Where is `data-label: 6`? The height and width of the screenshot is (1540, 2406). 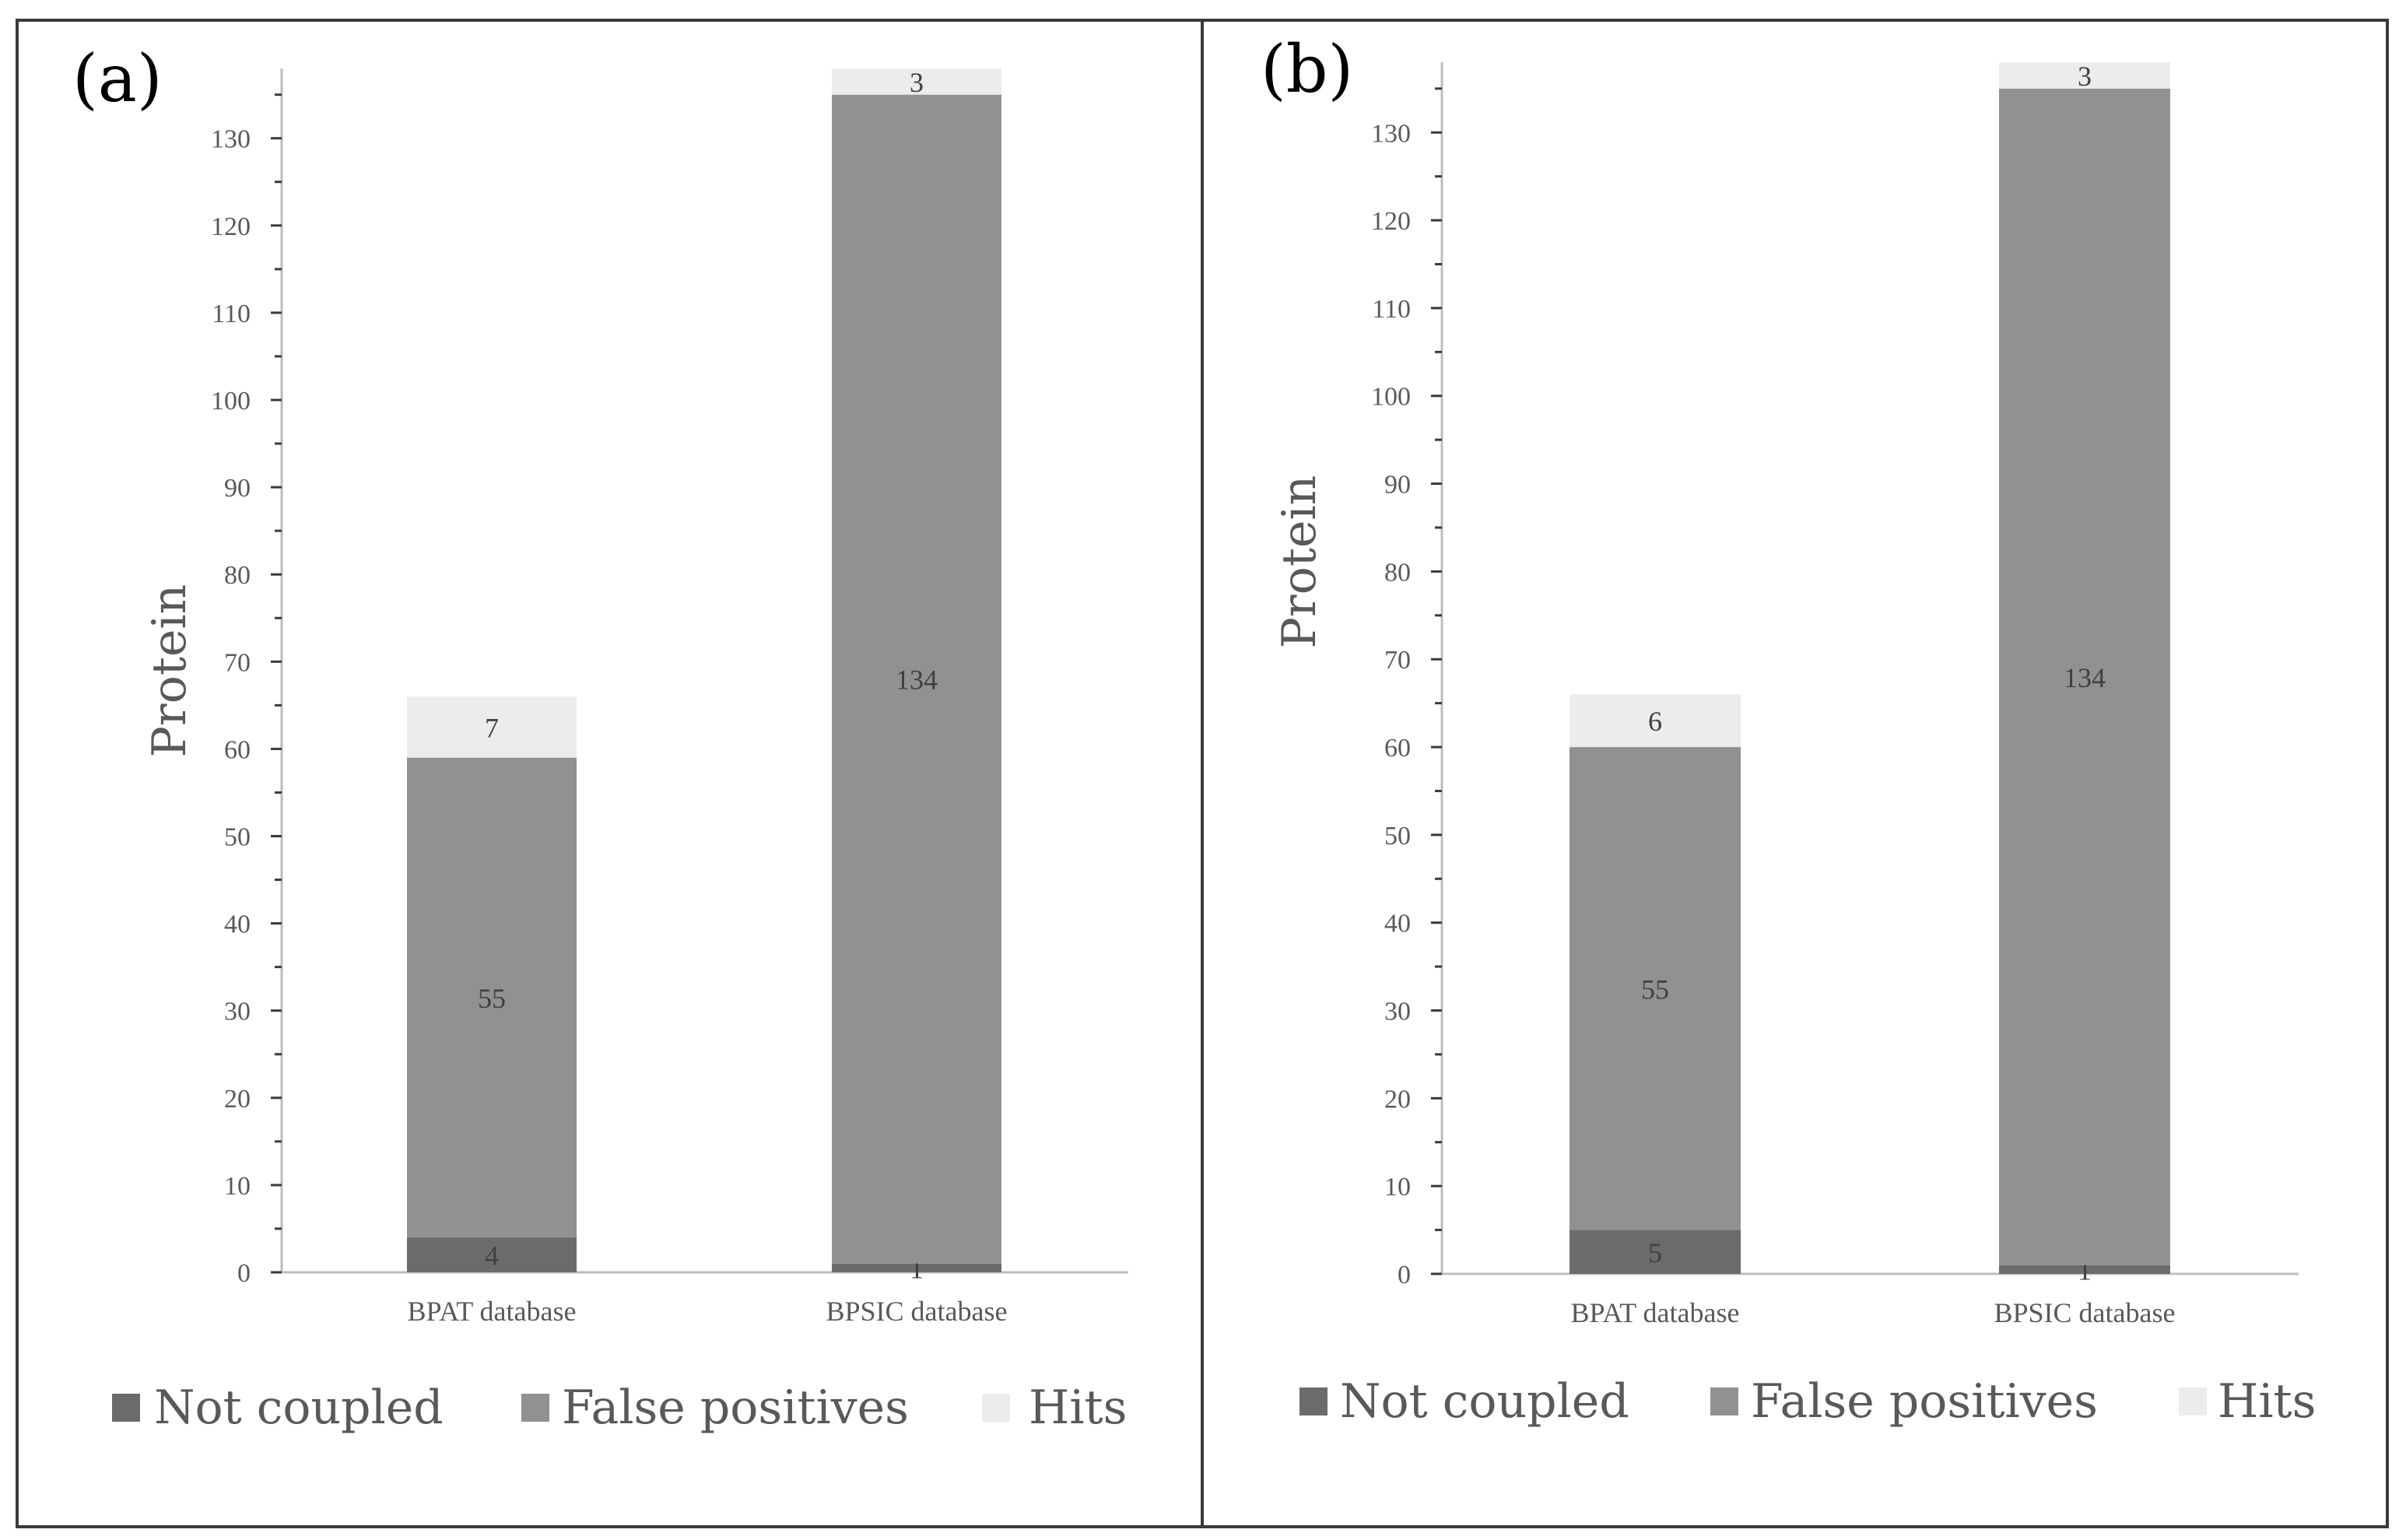 data-label: 6 is located at coordinates (1655, 721).